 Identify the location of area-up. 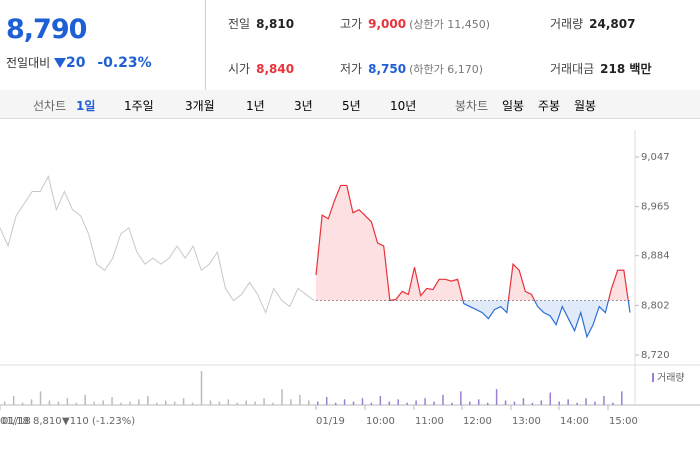
(472, 243).